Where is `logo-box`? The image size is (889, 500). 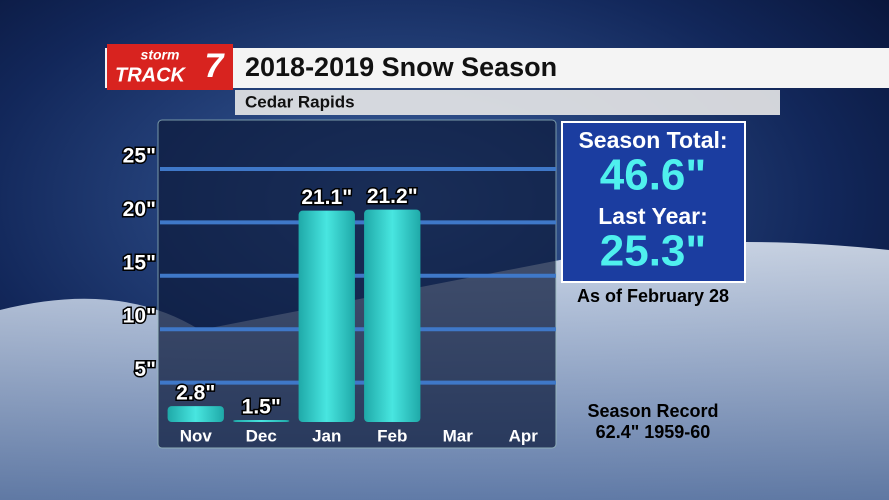 logo-box is located at coordinates (170, 67).